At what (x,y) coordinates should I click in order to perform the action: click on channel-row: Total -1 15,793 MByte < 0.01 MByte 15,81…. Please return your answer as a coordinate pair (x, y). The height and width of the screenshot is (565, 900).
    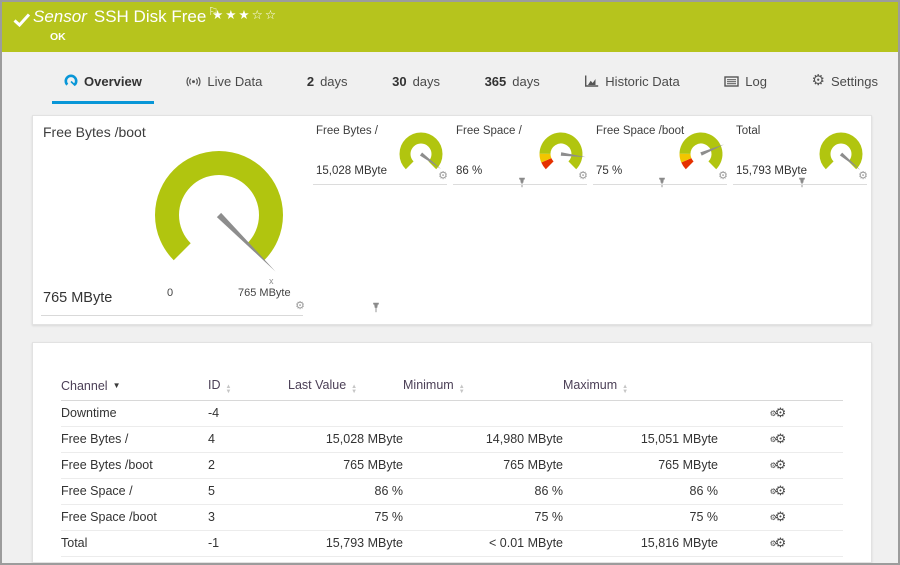
    Looking at the image, I should click on (452, 543).